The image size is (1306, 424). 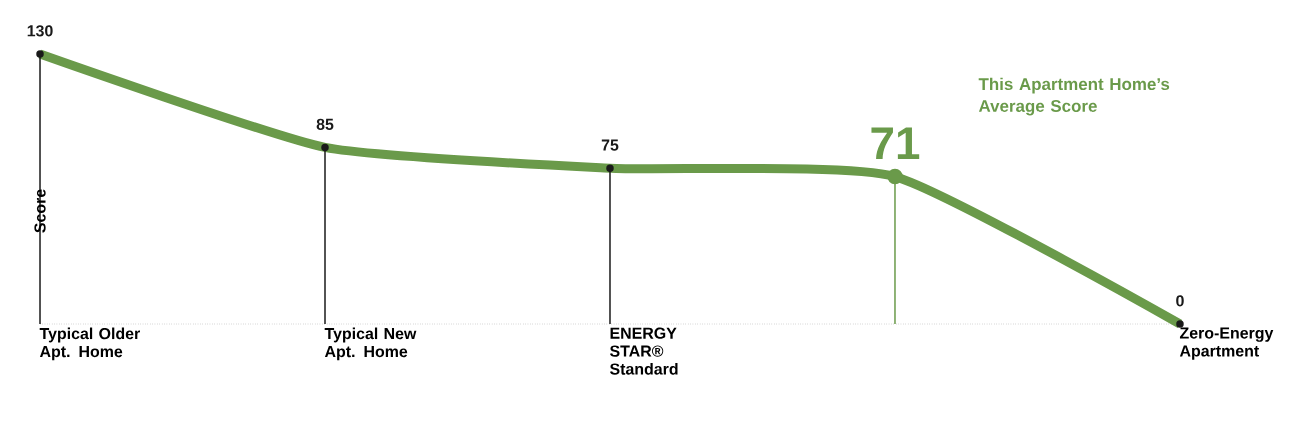 I want to click on data-label: 0, so click(x=1180, y=301).